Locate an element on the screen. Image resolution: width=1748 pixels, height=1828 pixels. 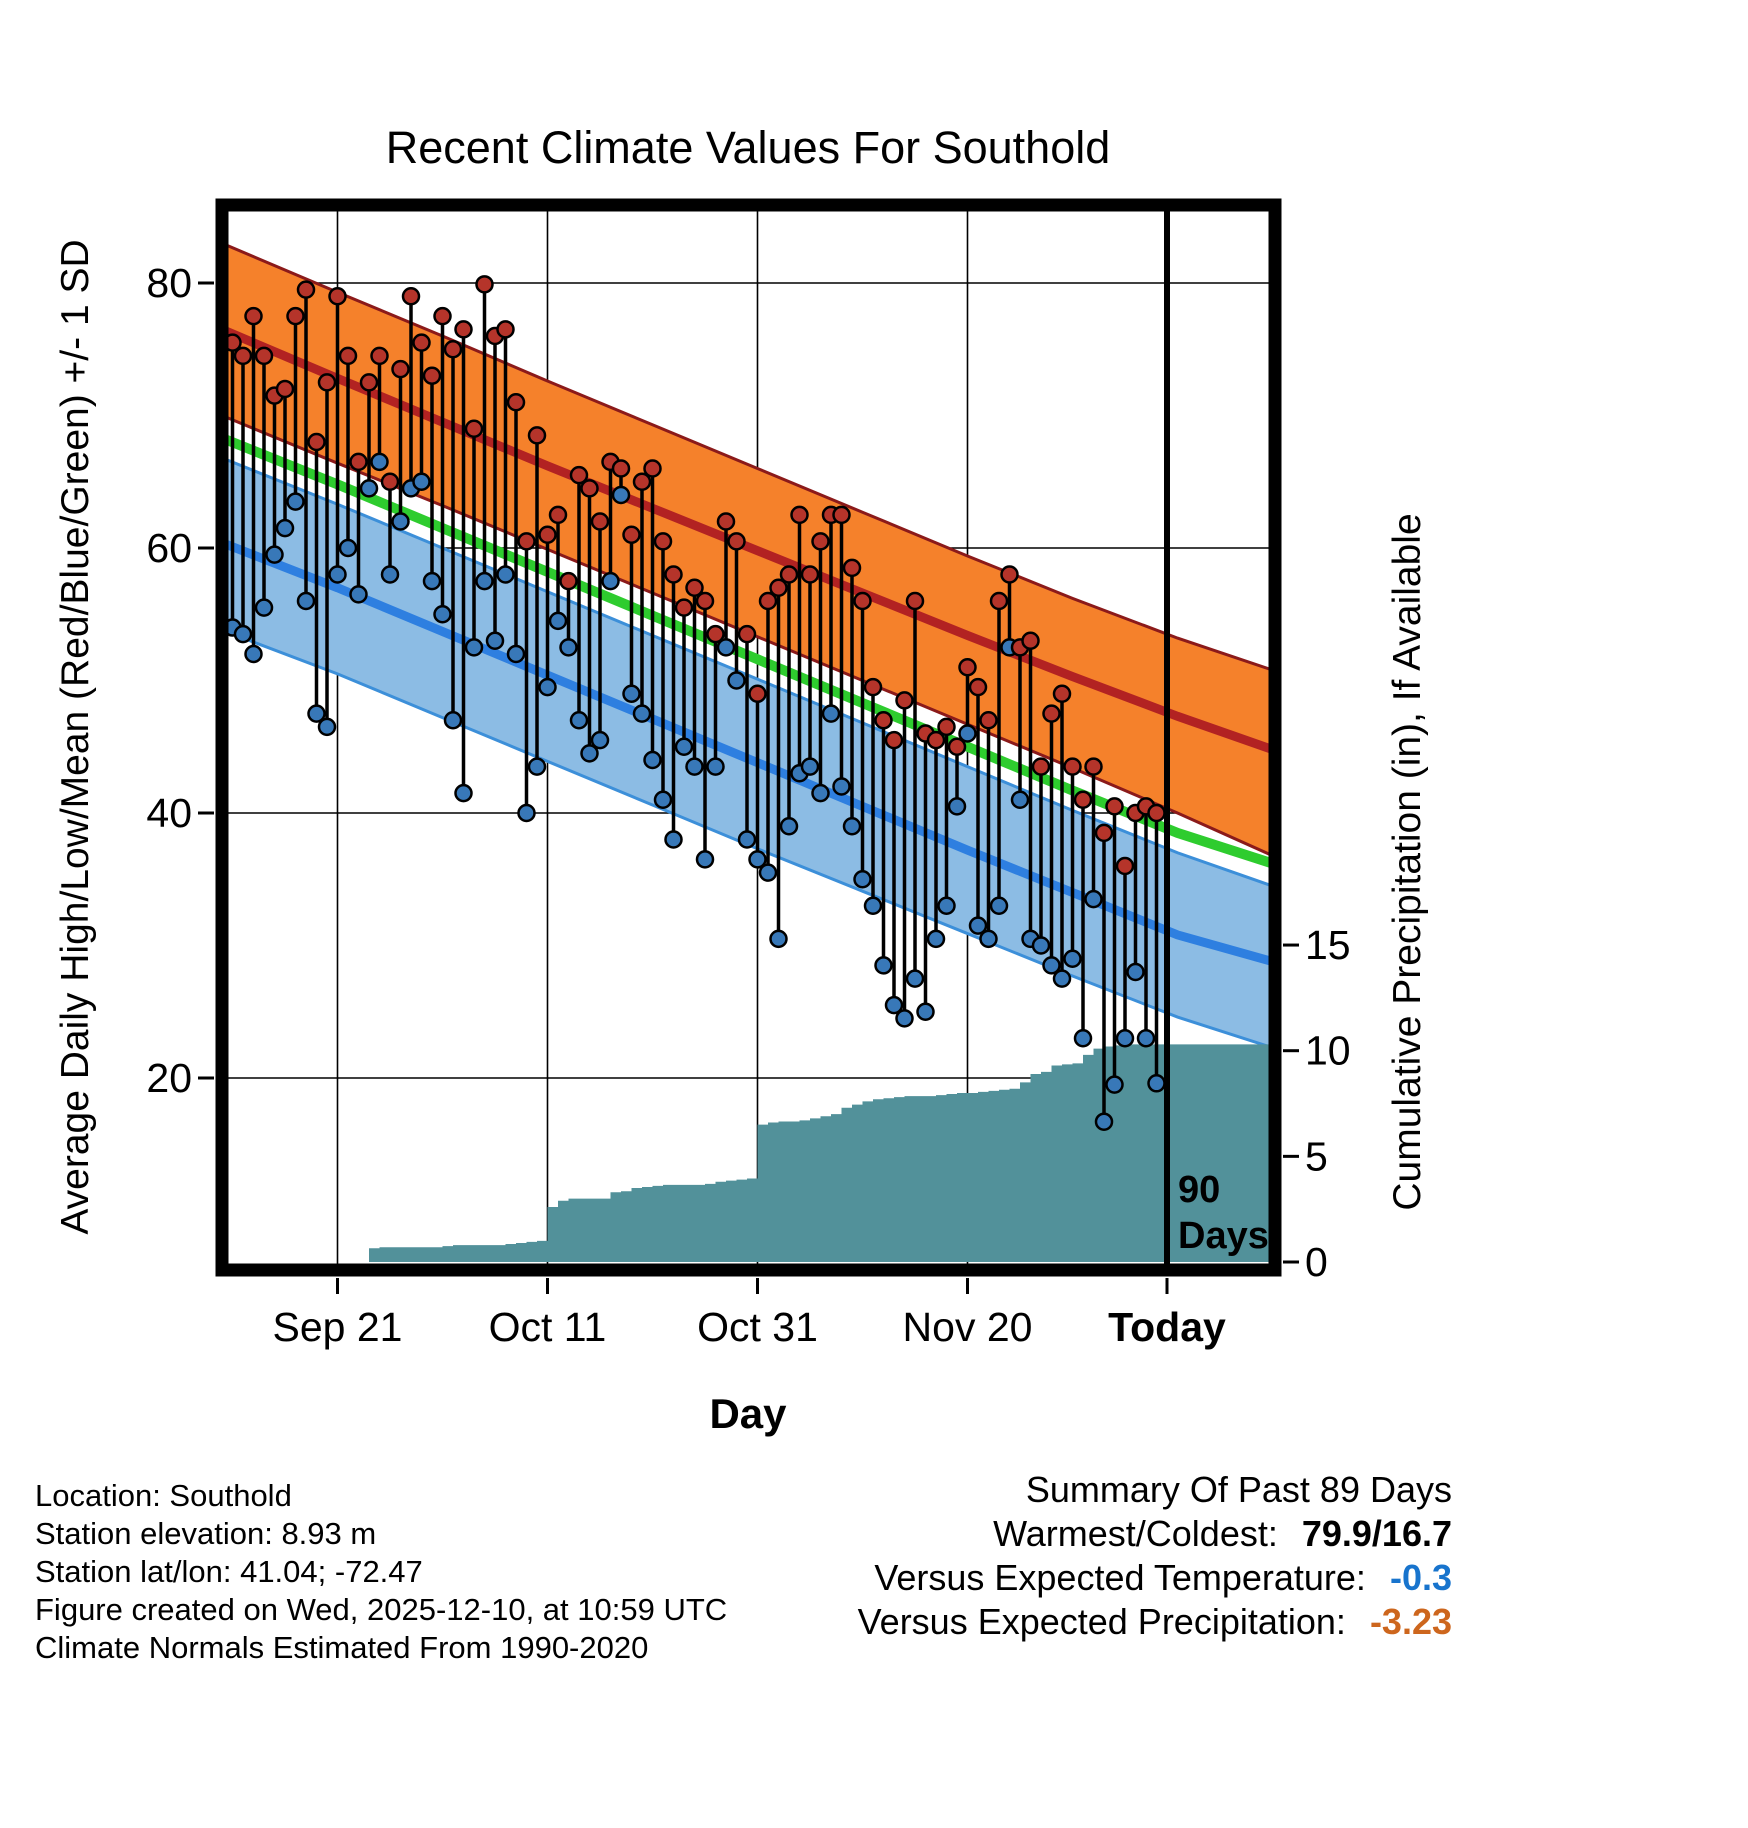
chart-title: Recent Climate Values For Southold is located at coordinates (748, 147).